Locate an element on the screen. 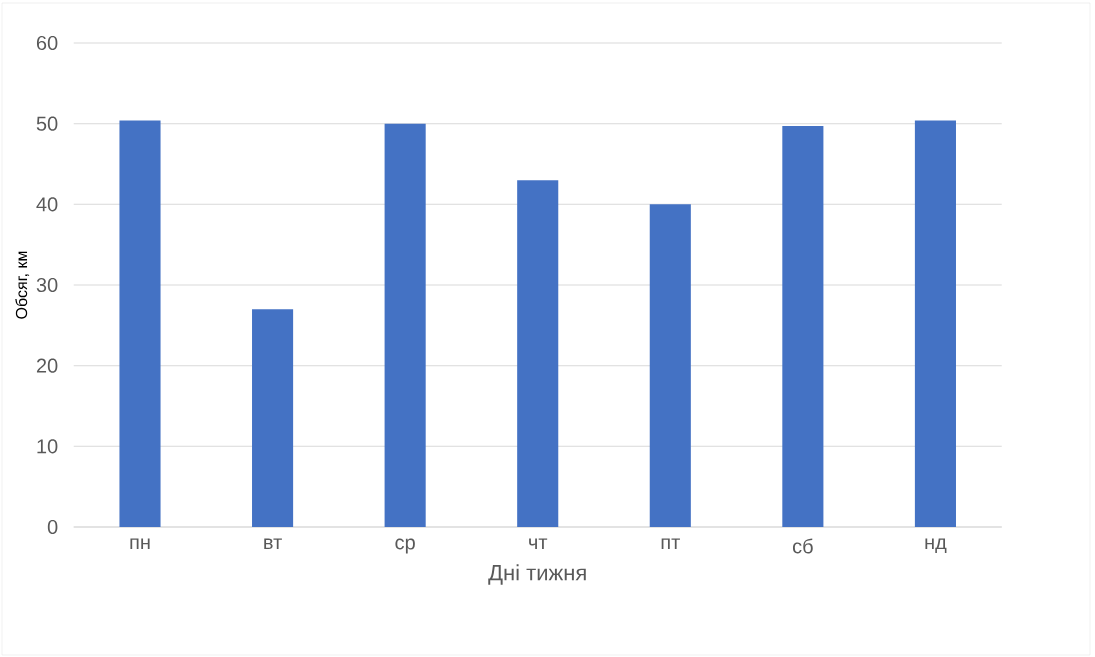 Image resolution: width=1095 pixels, height=657 pixels. y-tick-label: 10 is located at coordinates (47, 446).